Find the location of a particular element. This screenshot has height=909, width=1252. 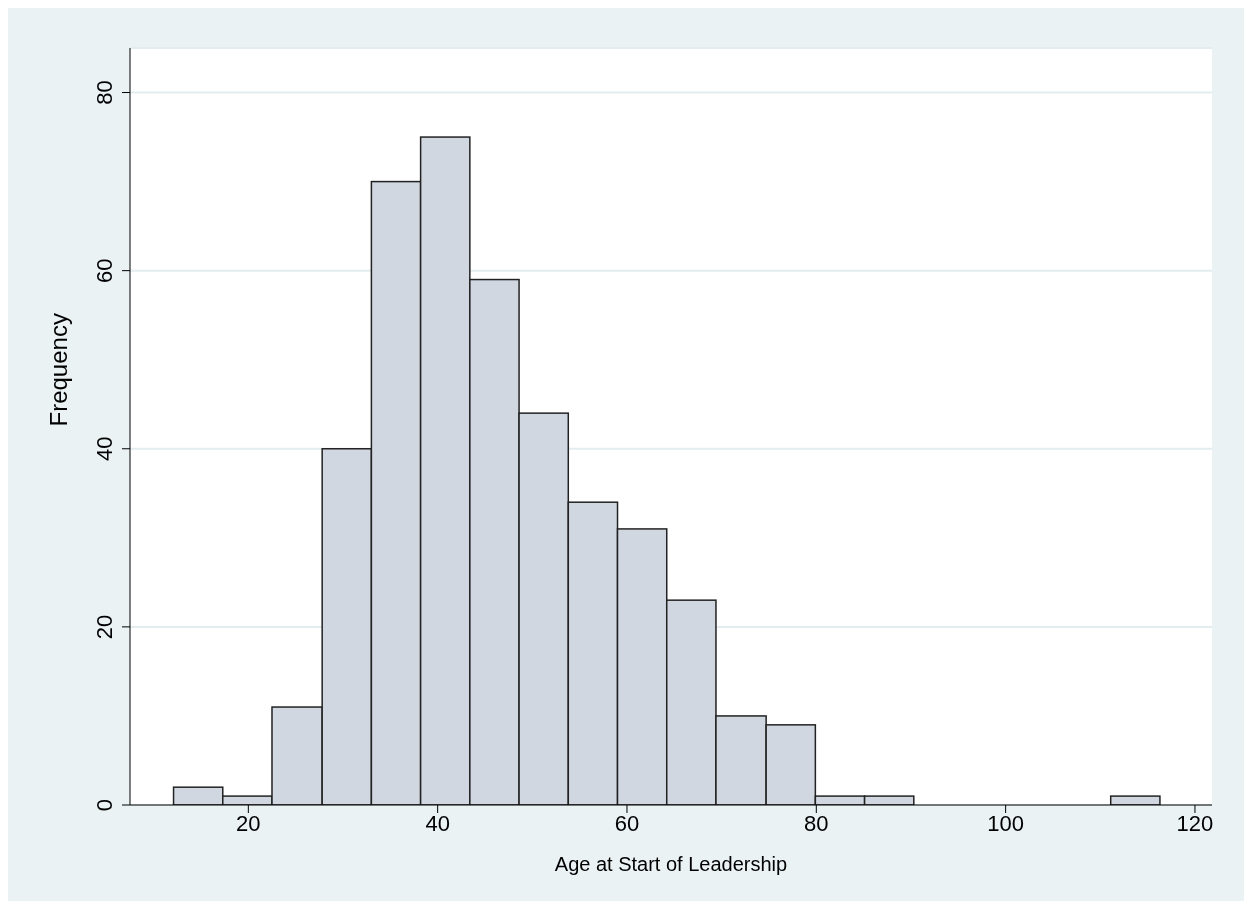

y-tick-label: 60 is located at coordinates (104, 270).